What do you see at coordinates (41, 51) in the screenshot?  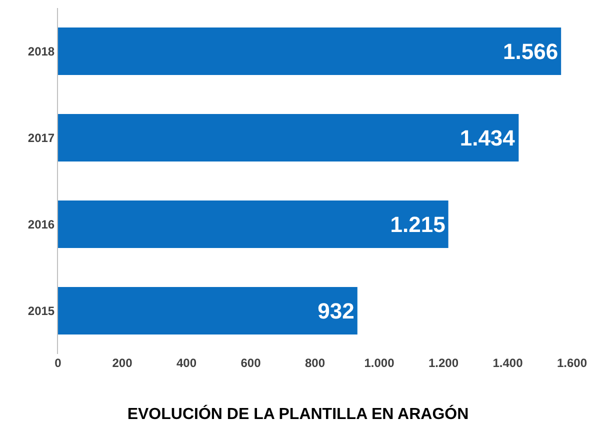 I see `y-tick-label: 2018` at bounding box center [41, 51].